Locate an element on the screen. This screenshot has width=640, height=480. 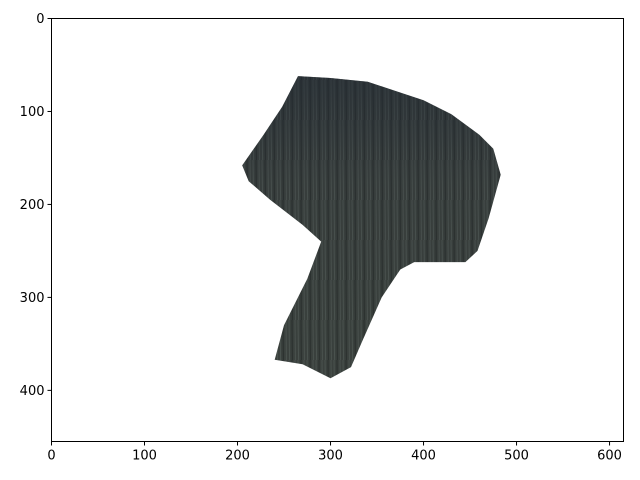
y-tick-label: 100 is located at coordinates (32, 112).